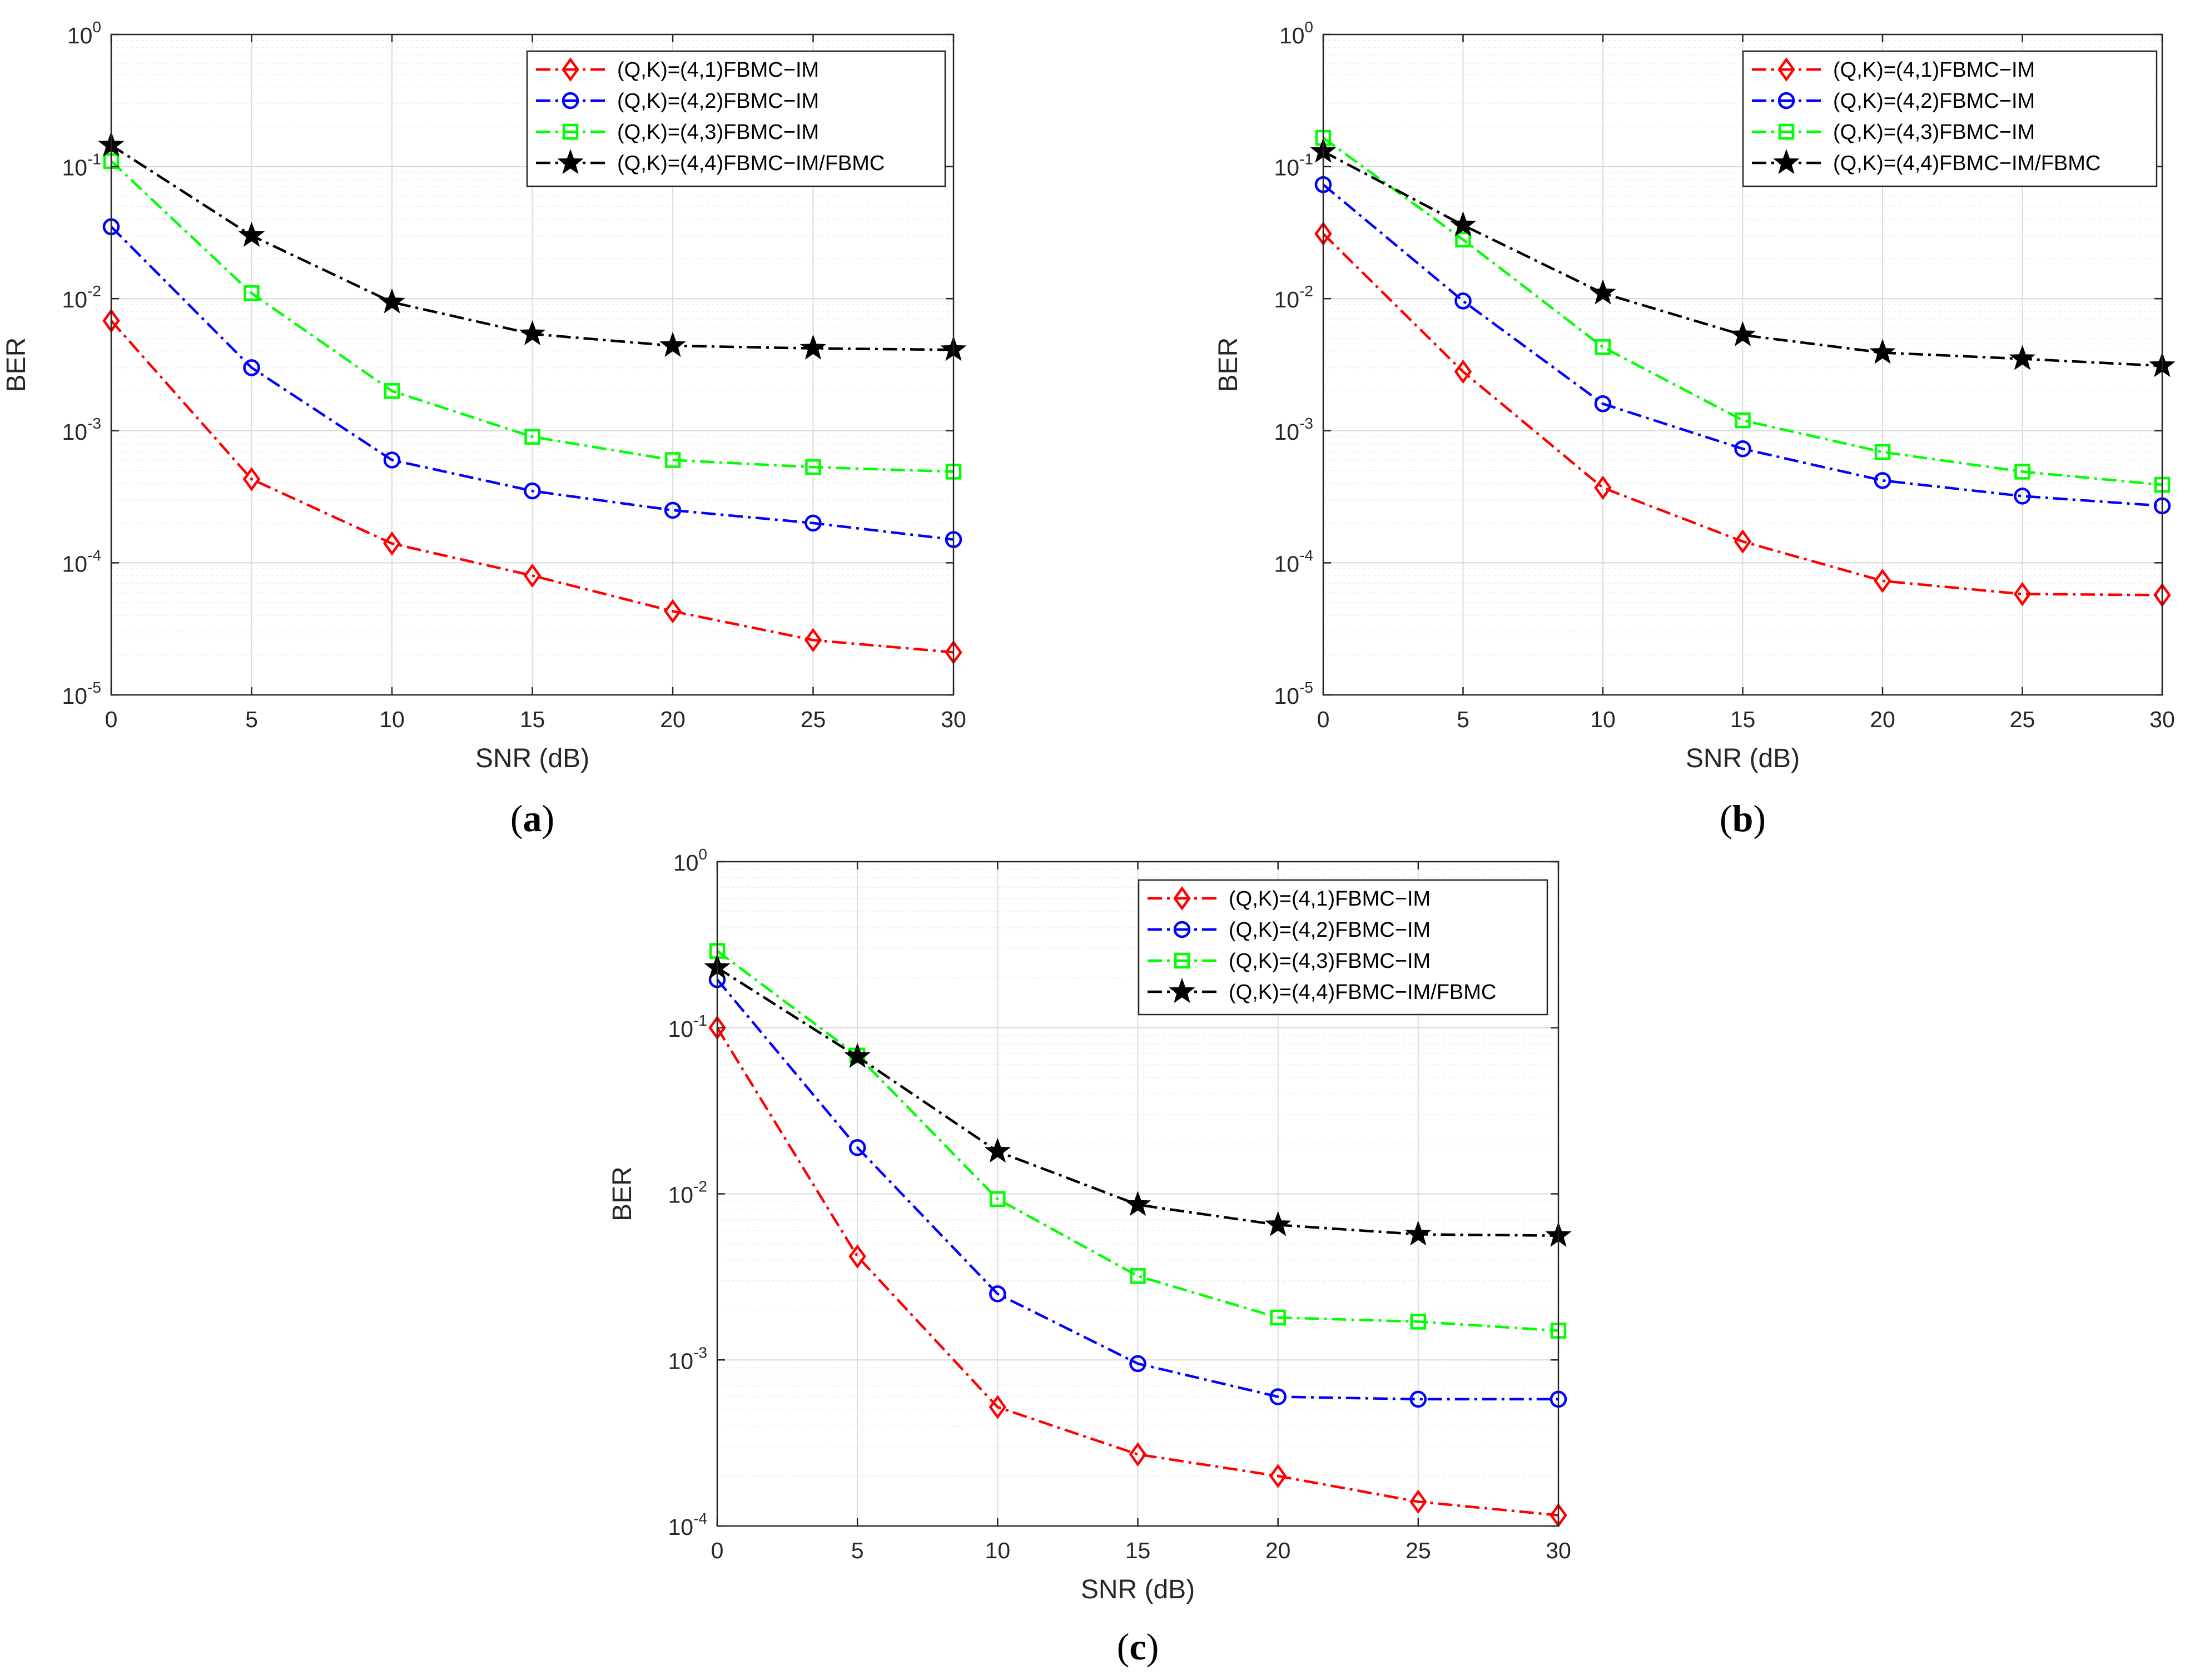 This screenshot has height=1680, width=2190. I want to click on x-tick-label: 10, so click(1603, 719).